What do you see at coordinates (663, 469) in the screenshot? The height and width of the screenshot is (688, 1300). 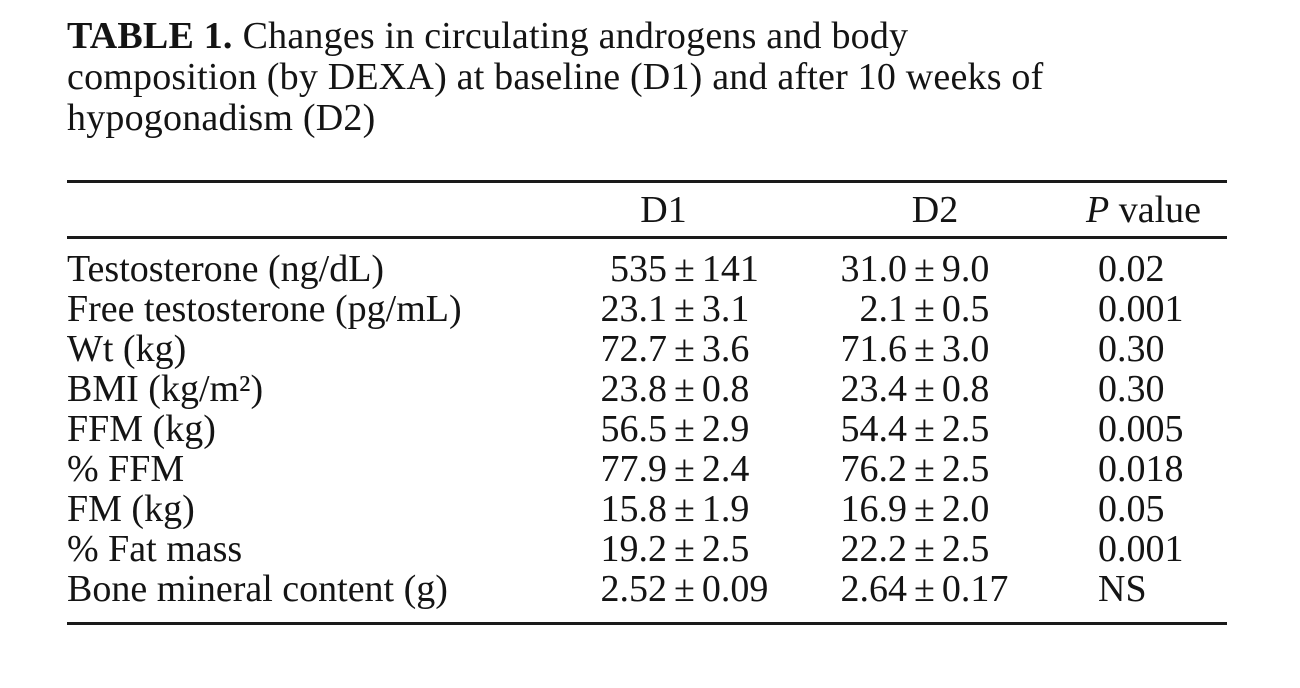 I see `cell-d1-value: 77.9 ±2.4` at bounding box center [663, 469].